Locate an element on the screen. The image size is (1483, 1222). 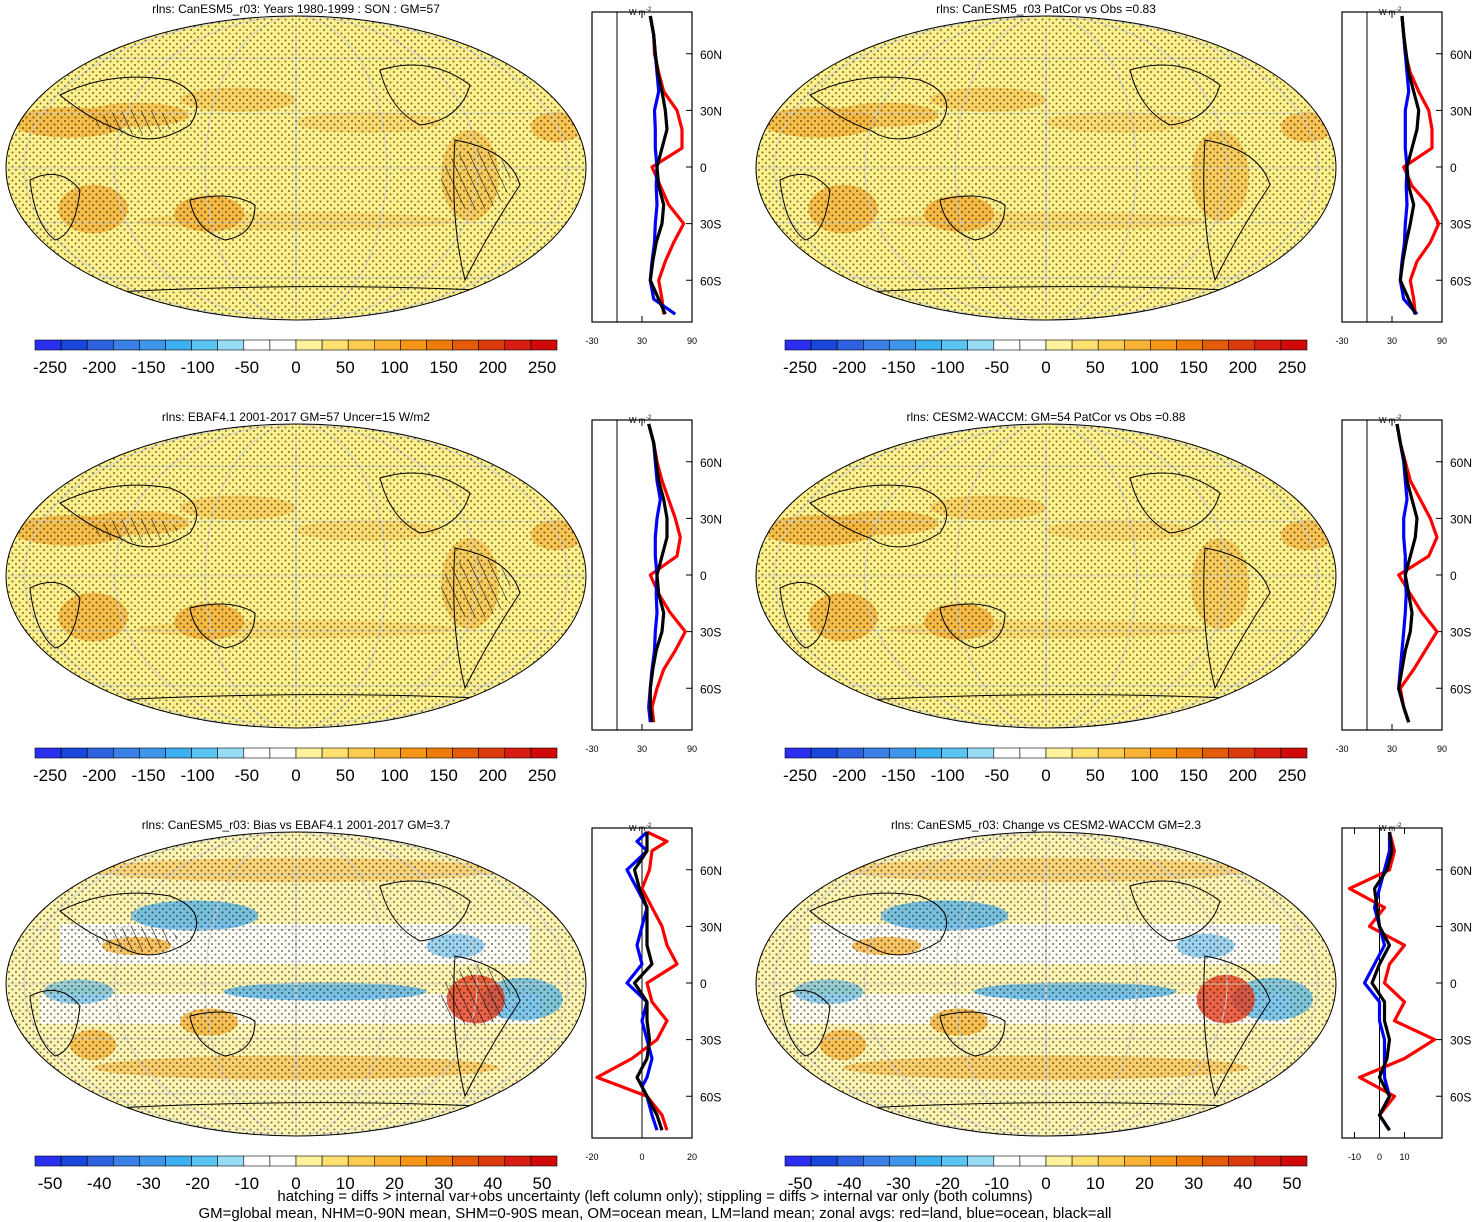
colorbar: -50 -40 -30 -20 -10 0 10 20 30 40 50 is located at coordinates (1046, 1174).